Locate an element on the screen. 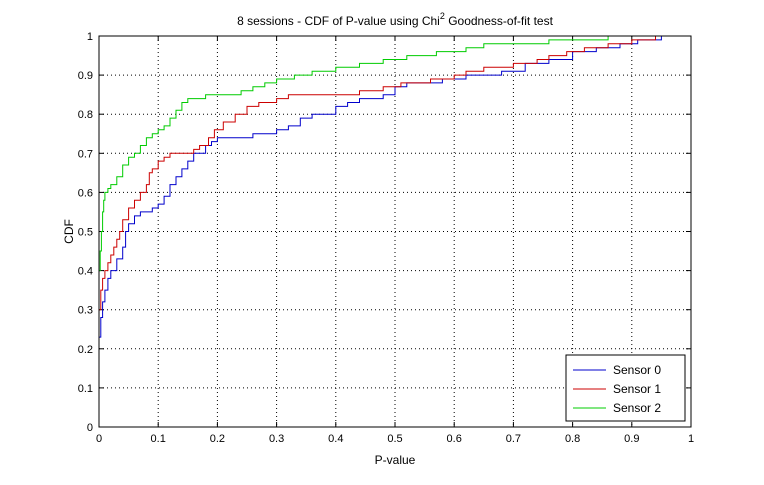  chart-title-superscript: 2 is located at coordinates (442, 16).